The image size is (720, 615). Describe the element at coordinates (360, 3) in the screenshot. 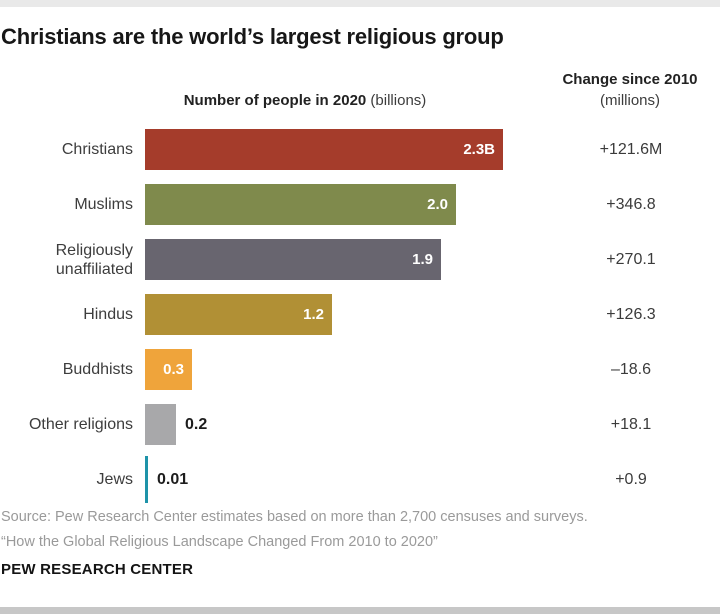

I see `top-edge-strip` at that location.